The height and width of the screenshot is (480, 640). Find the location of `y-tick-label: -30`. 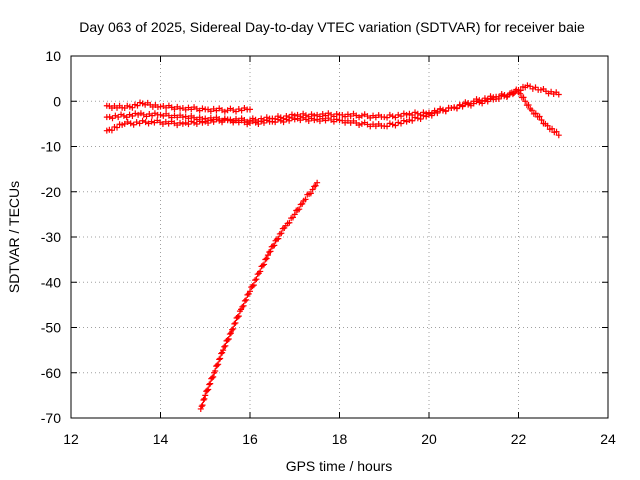

y-tick-label: -30 is located at coordinates (51, 237).